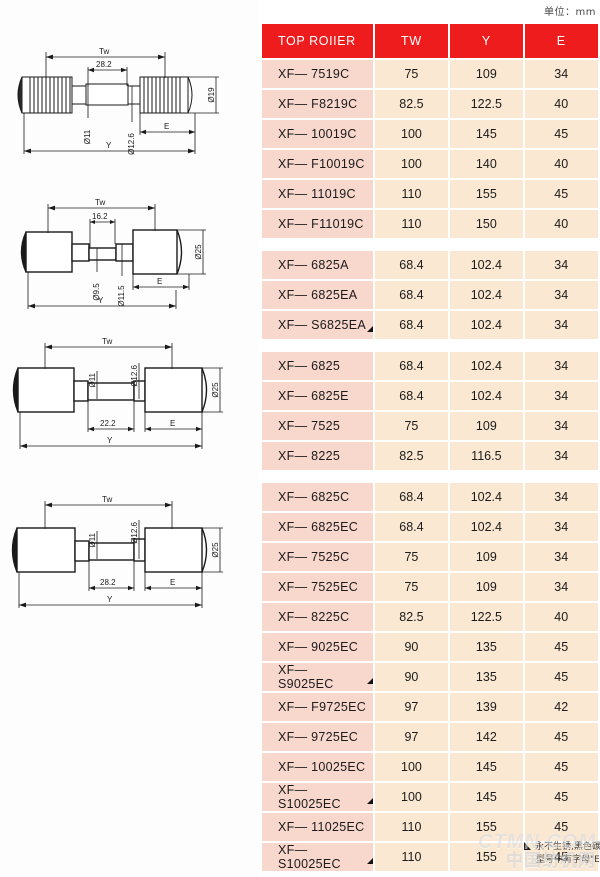 This screenshot has width=600, height=877. Describe the element at coordinates (561, 616) in the screenshot. I see `cell-e: 40` at that location.